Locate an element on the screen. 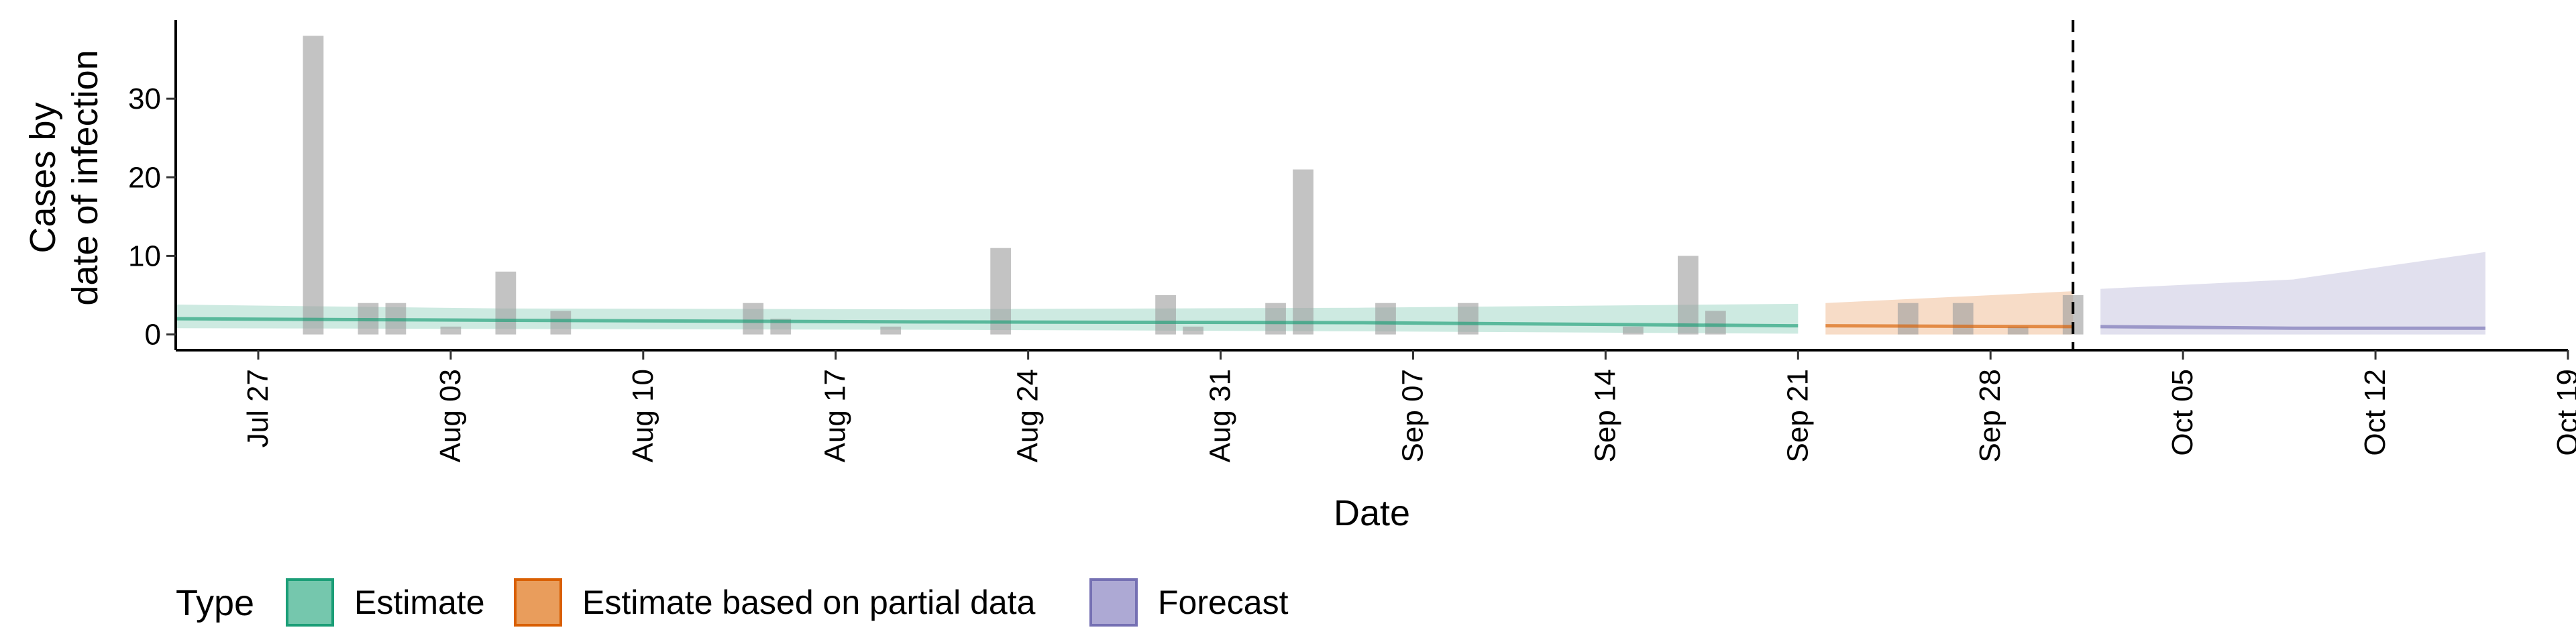 The height and width of the screenshot is (644, 2576). y-axis-title-line-2: date of infection is located at coordinates (85, 177).